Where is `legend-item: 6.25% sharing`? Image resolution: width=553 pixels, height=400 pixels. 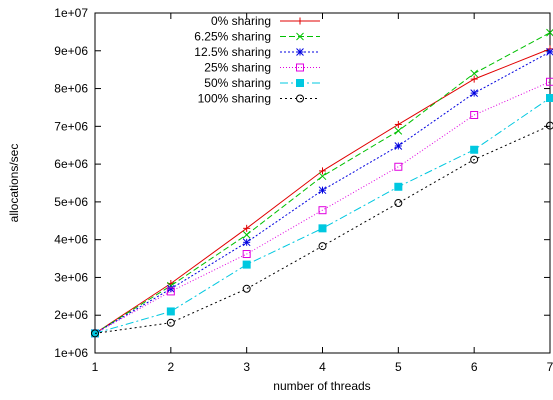 legend-item: 6.25% sharing is located at coordinates (257, 37).